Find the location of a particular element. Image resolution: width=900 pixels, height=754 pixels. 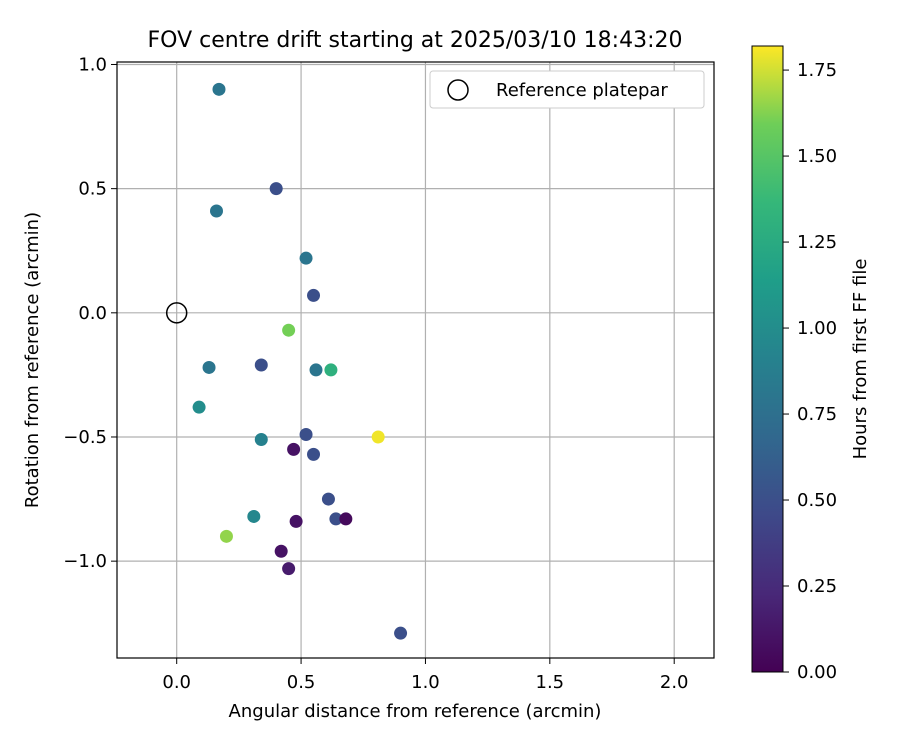

y-tick-label: −0.5 is located at coordinates (85, 437).